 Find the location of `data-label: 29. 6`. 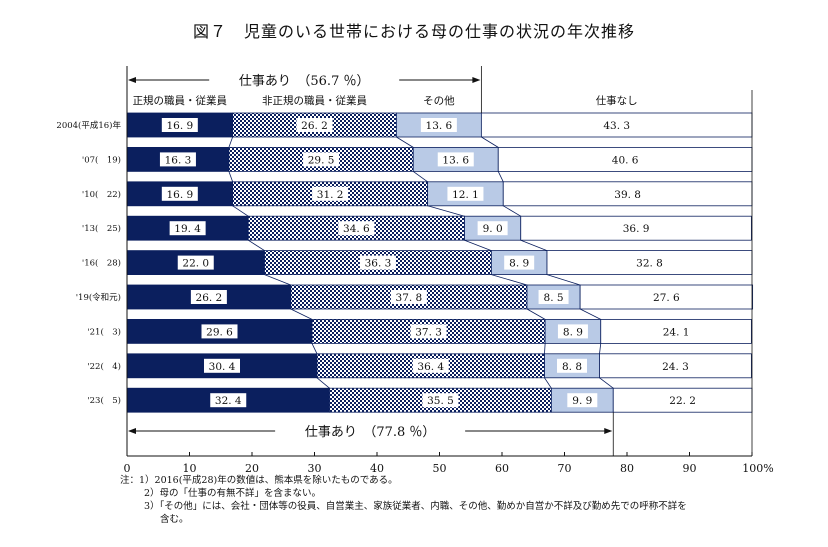

data-label: 29. 6 is located at coordinates (219, 332).